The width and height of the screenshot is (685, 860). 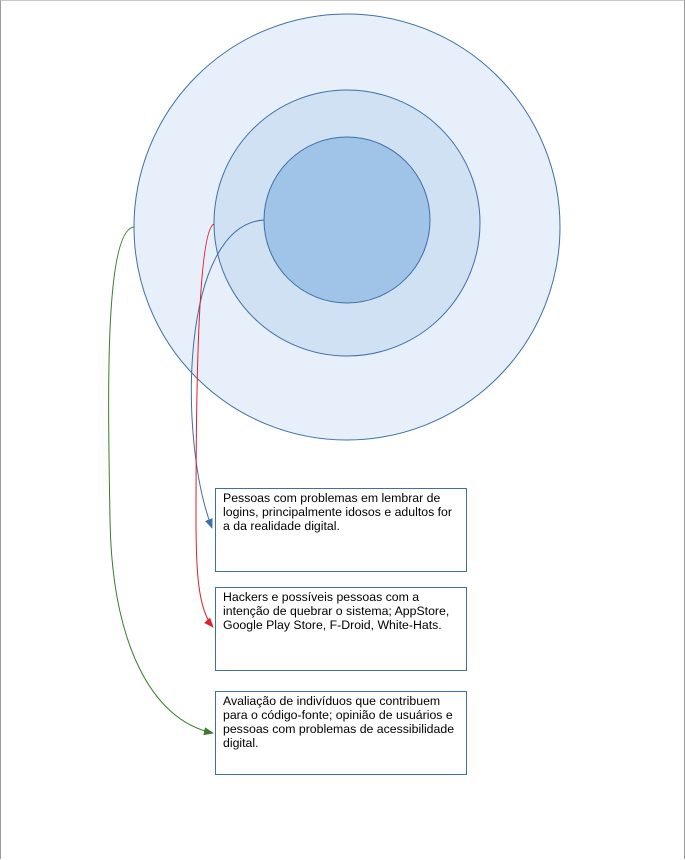 What do you see at coordinates (227, 374) in the screenshot?
I see `connector-blue` at bounding box center [227, 374].